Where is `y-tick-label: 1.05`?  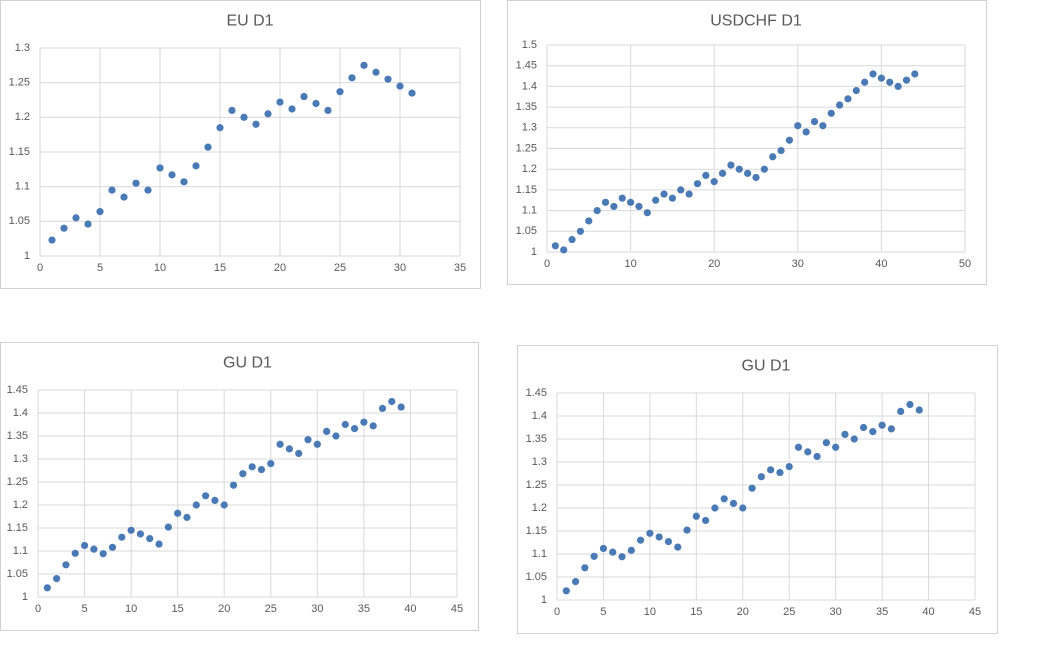
y-tick-label: 1.05 is located at coordinates (536, 577).